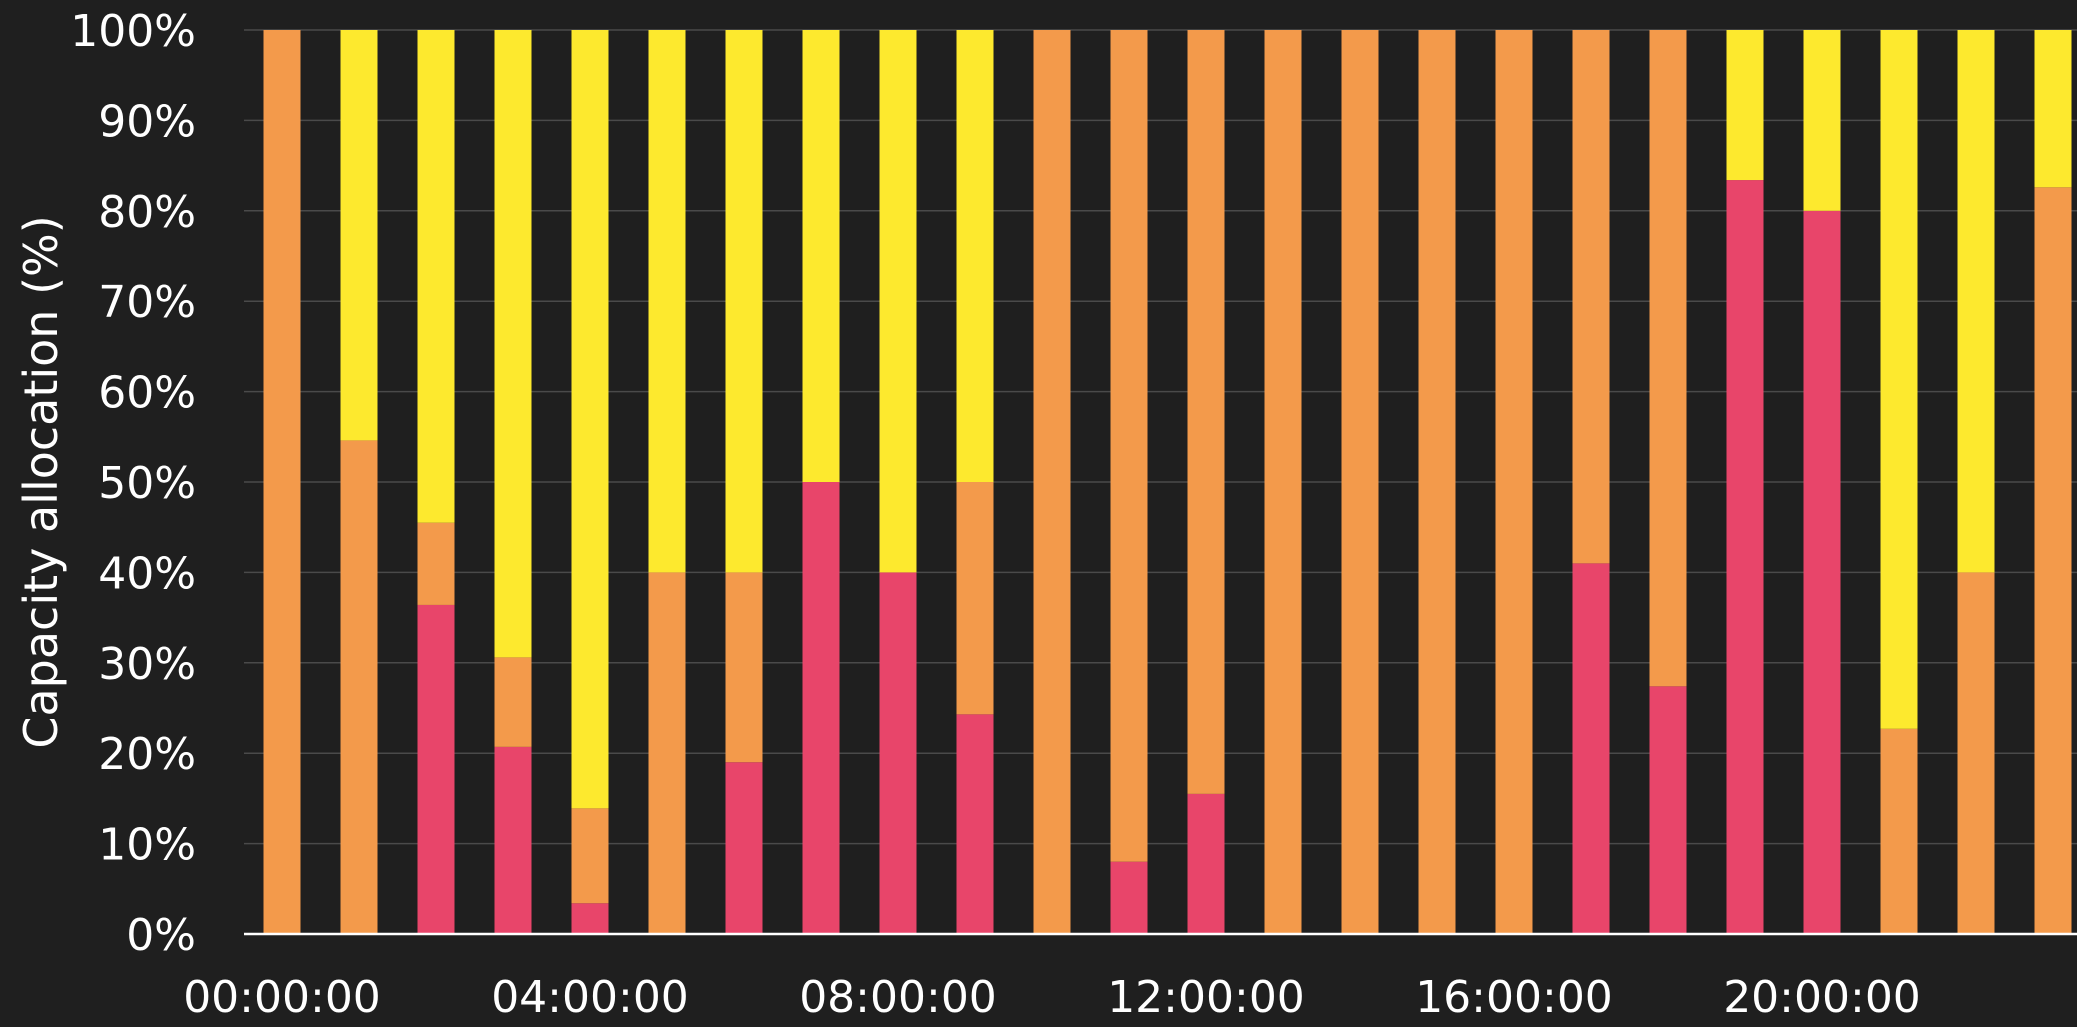 The image size is (2077, 1027). I want to click on x-tick-label: 04:00:00, so click(590, 997).